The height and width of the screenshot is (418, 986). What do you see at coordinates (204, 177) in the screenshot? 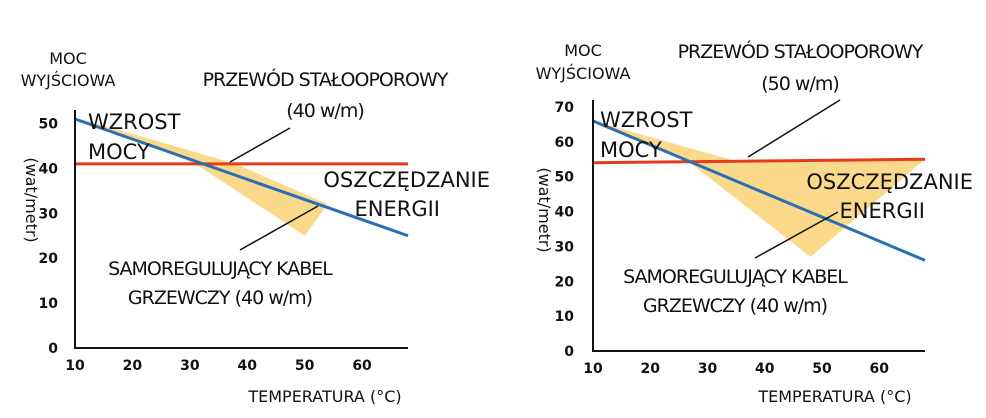
I see `chart-left-difference-area` at bounding box center [204, 177].